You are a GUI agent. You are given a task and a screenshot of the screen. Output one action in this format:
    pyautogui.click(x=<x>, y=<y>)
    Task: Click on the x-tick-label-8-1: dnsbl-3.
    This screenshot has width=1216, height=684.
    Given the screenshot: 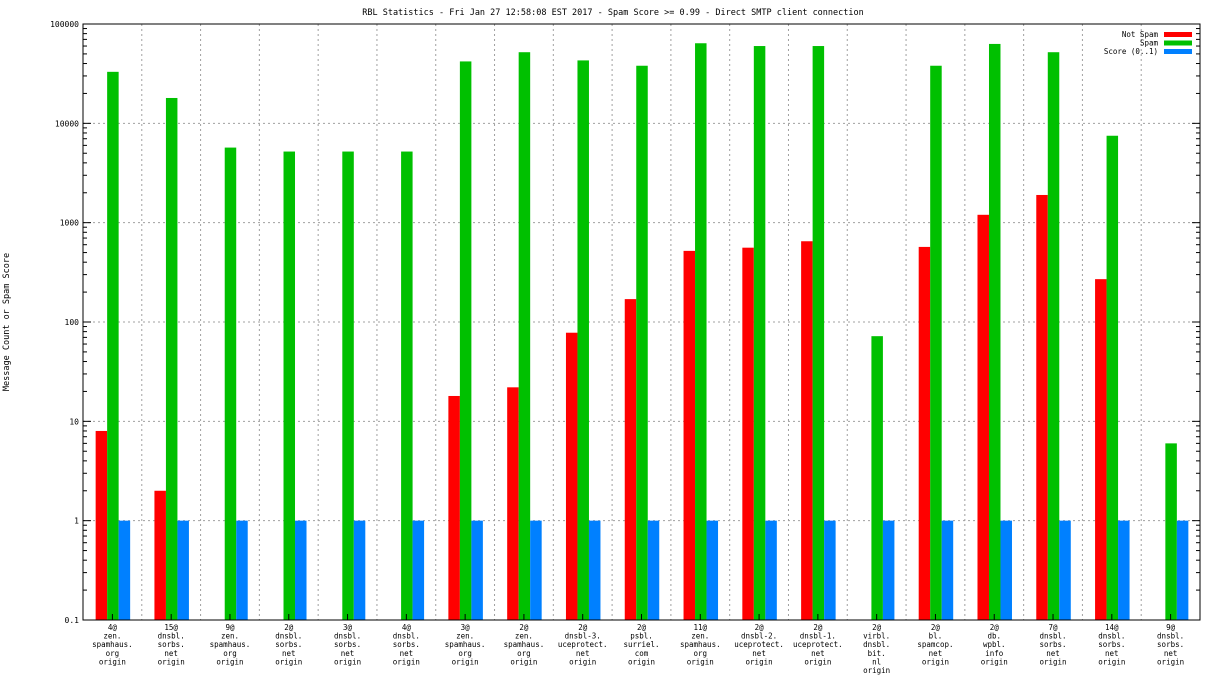 What is the action you would take?
    pyautogui.click(x=583, y=636)
    